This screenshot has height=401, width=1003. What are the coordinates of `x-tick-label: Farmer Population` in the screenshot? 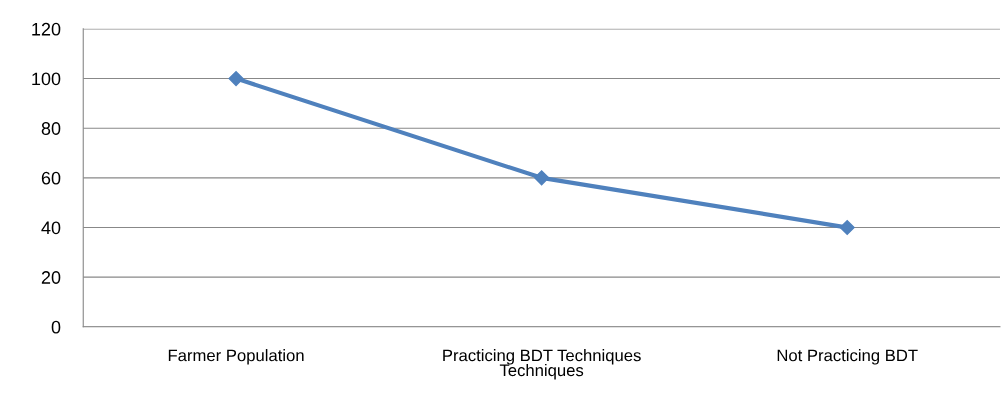 It's located at (236, 357).